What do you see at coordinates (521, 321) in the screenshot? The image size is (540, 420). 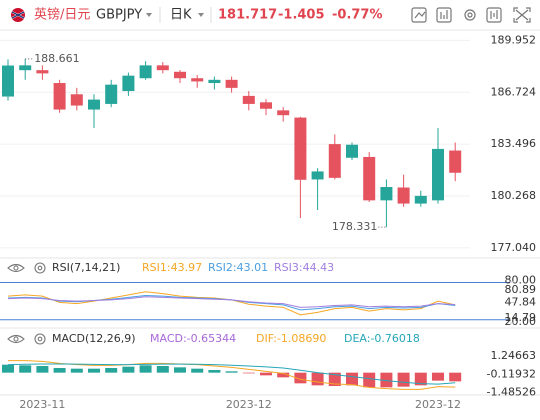 I see `level-label: 20.00` at bounding box center [521, 321].